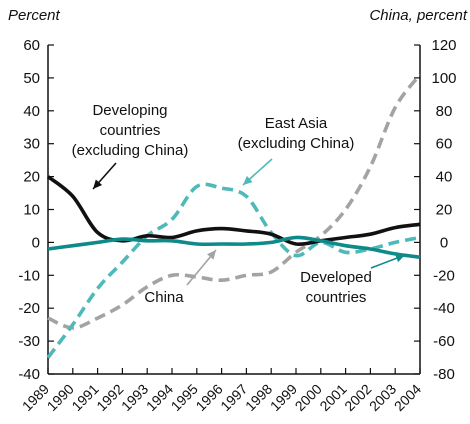 The width and height of the screenshot is (470, 424). What do you see at coordinates (104, 176) in the screenshot?
I see `arrow-developing-countries` at bounding box center [104, 176].